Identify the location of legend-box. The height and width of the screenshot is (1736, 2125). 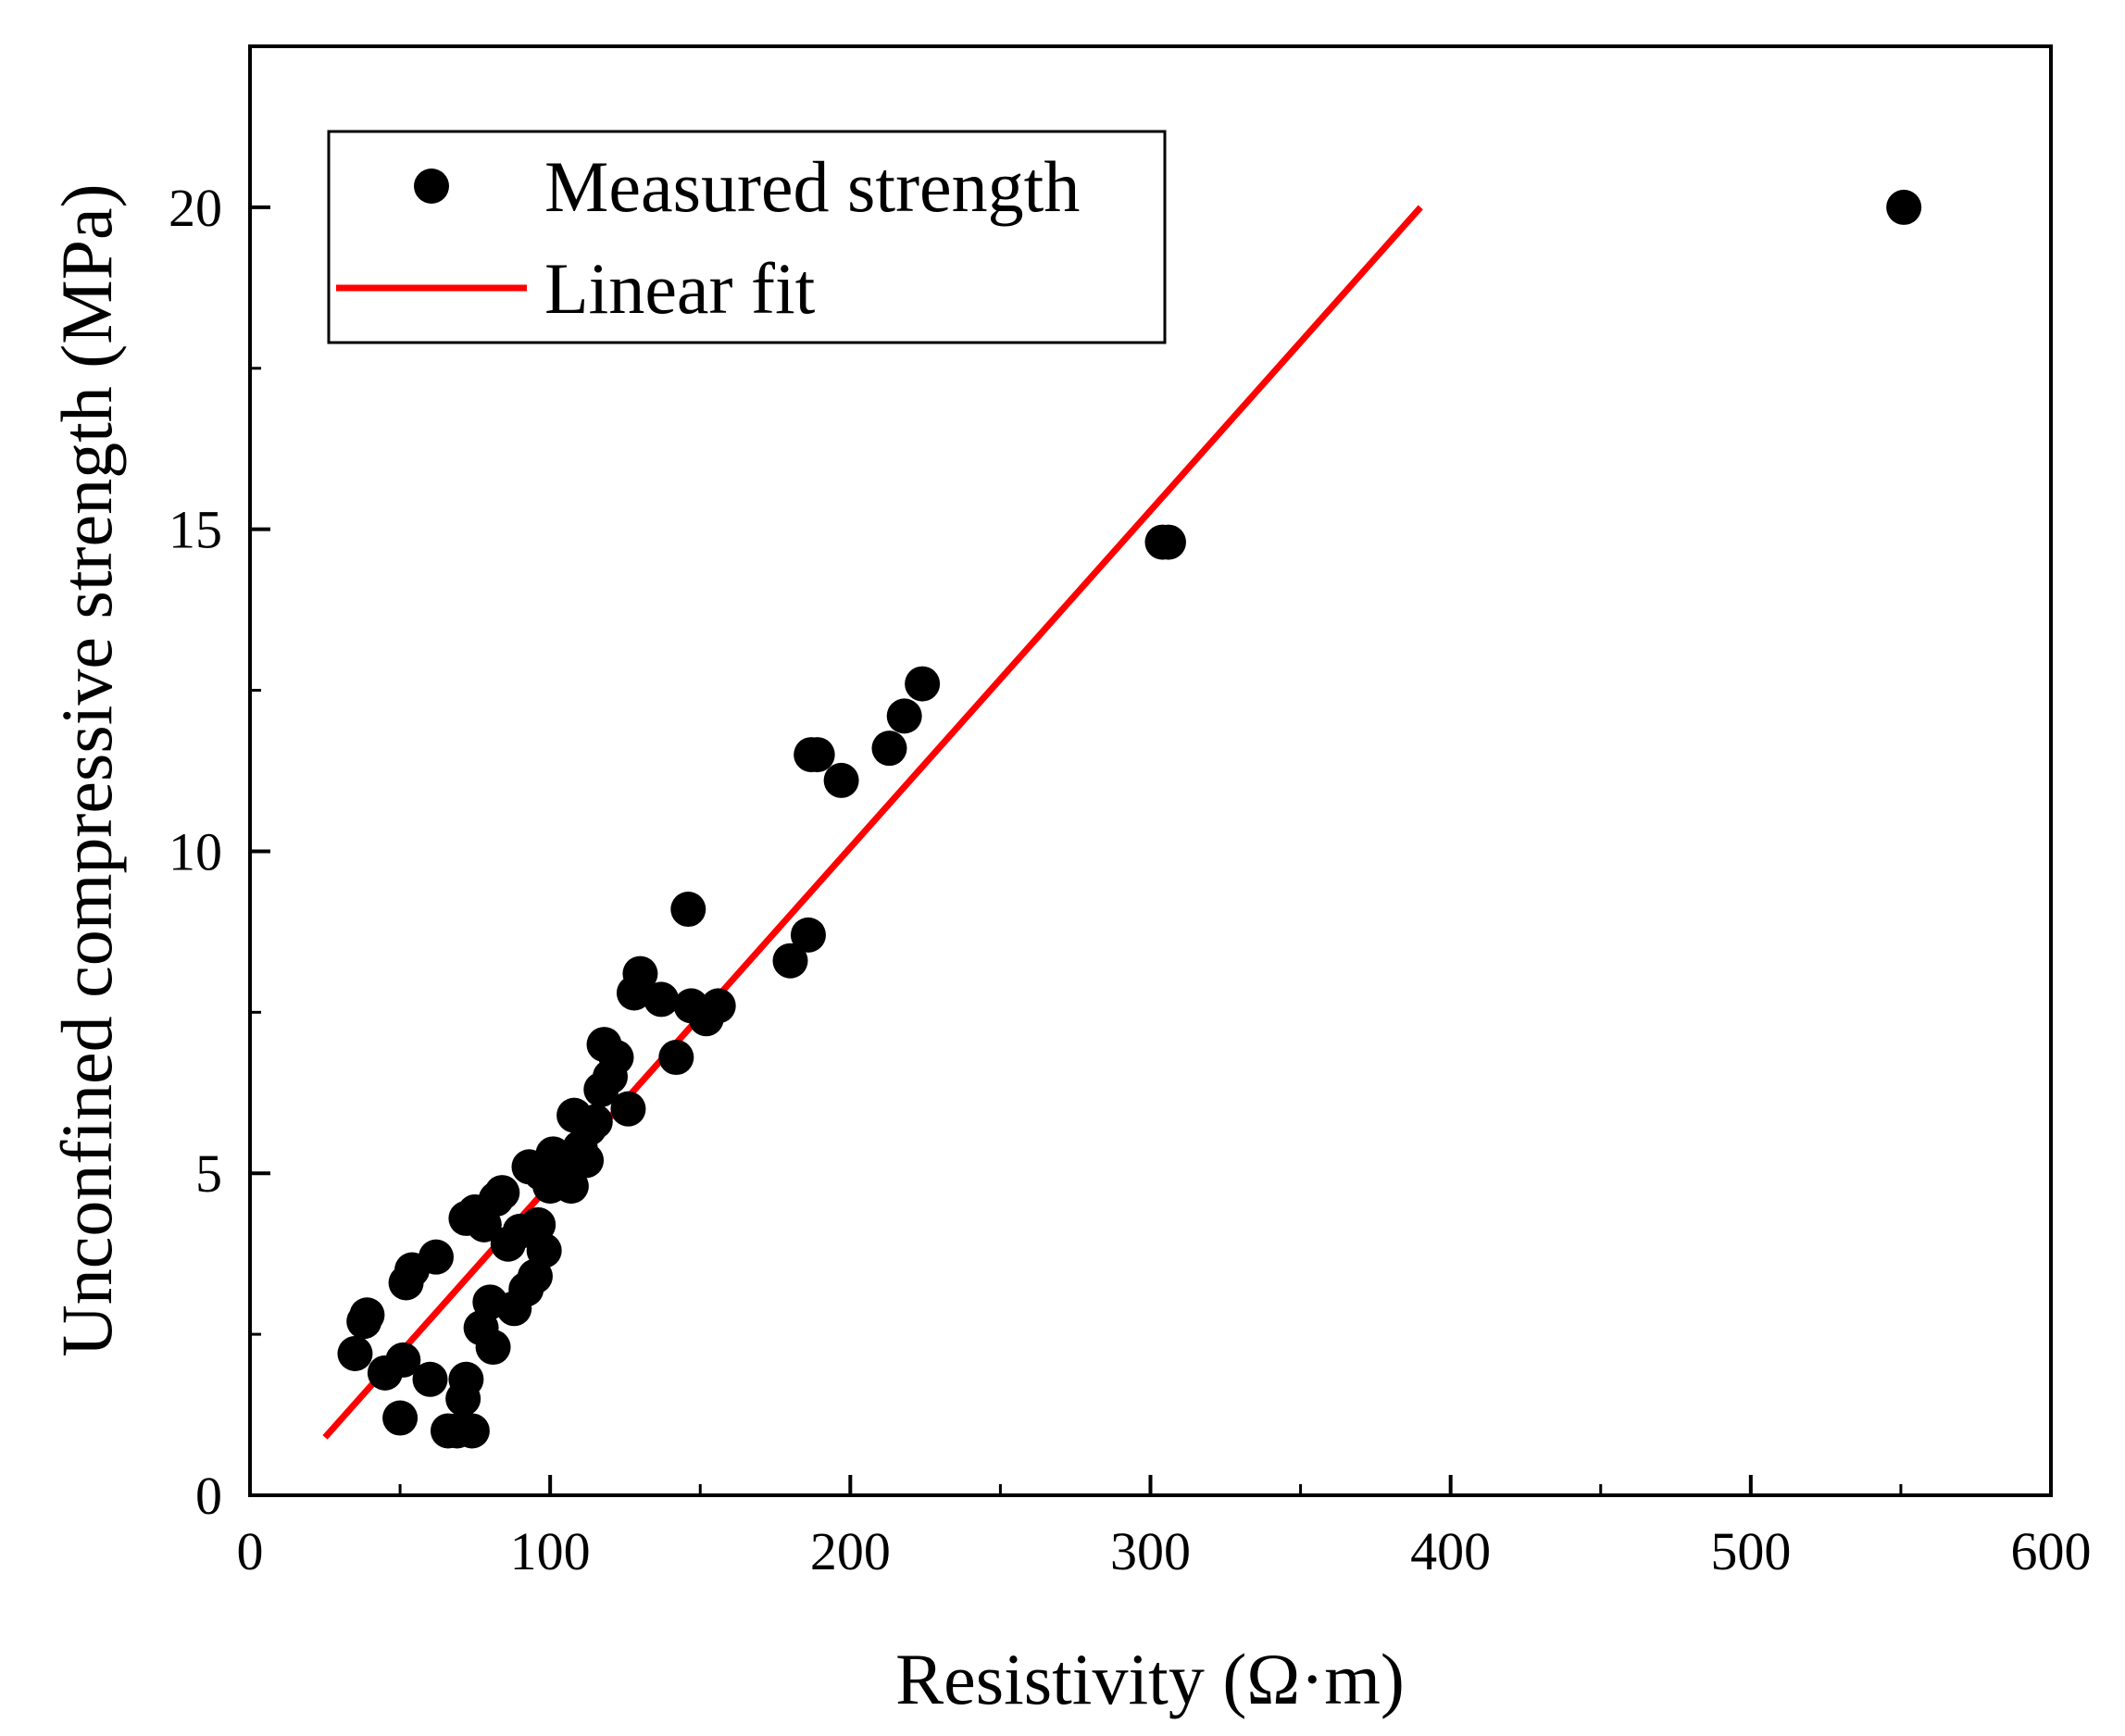
(747, 237).